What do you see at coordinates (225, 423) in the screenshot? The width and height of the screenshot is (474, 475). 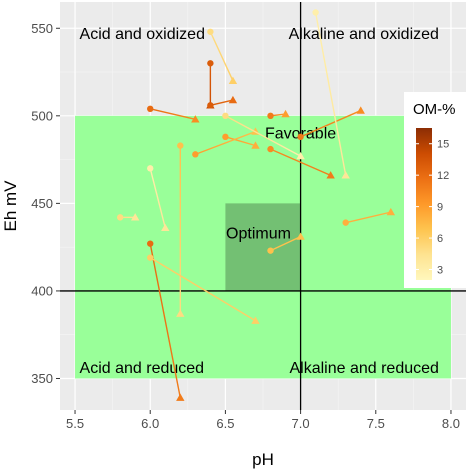 I see `x-tick-label: 6.5` at bounding box center [225, 423].